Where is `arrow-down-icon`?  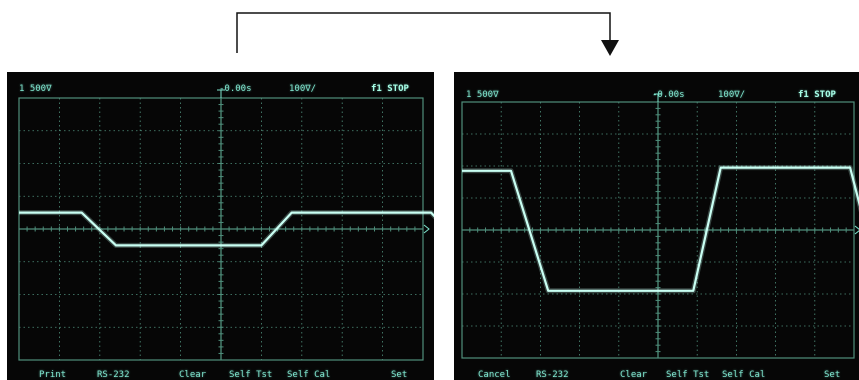
arrow-down-icon is located at coordinates (610, 48).